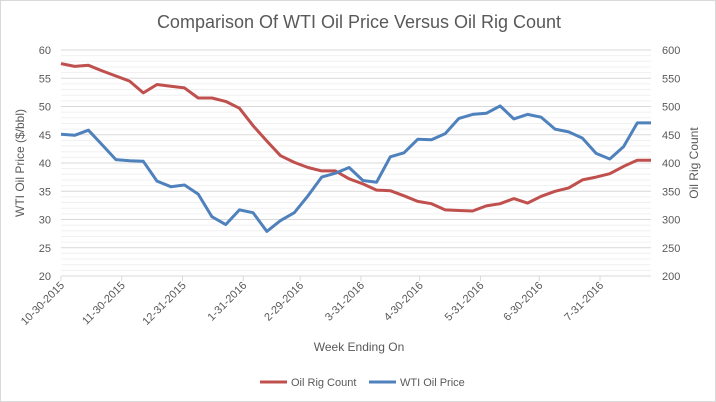 The height and width of the screenshot is (402, 716). Describe the element at coordinates (45, 51) in the screenshot. I see `y-tick-label: 60` at that location.